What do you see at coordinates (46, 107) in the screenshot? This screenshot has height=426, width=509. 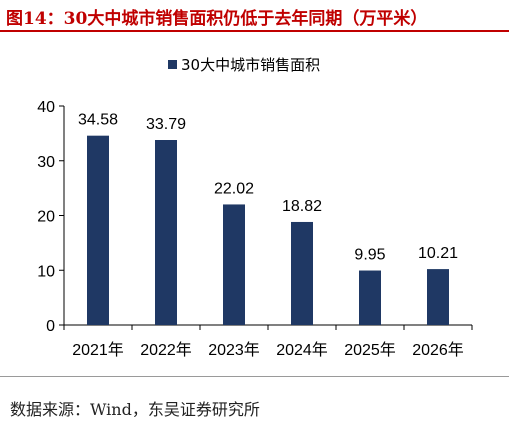 I see `y-tick-label: 40` at bounding box center [46, 107].